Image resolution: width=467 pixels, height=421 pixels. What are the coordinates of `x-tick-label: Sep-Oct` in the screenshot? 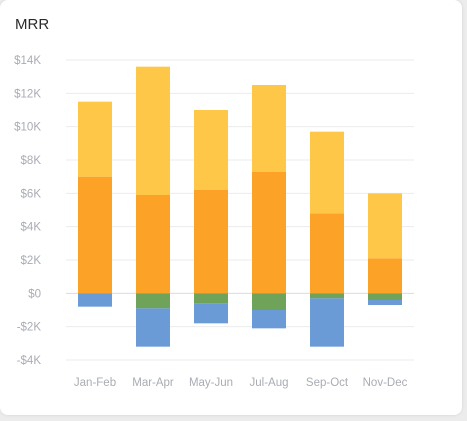 It's located at (327, 383).